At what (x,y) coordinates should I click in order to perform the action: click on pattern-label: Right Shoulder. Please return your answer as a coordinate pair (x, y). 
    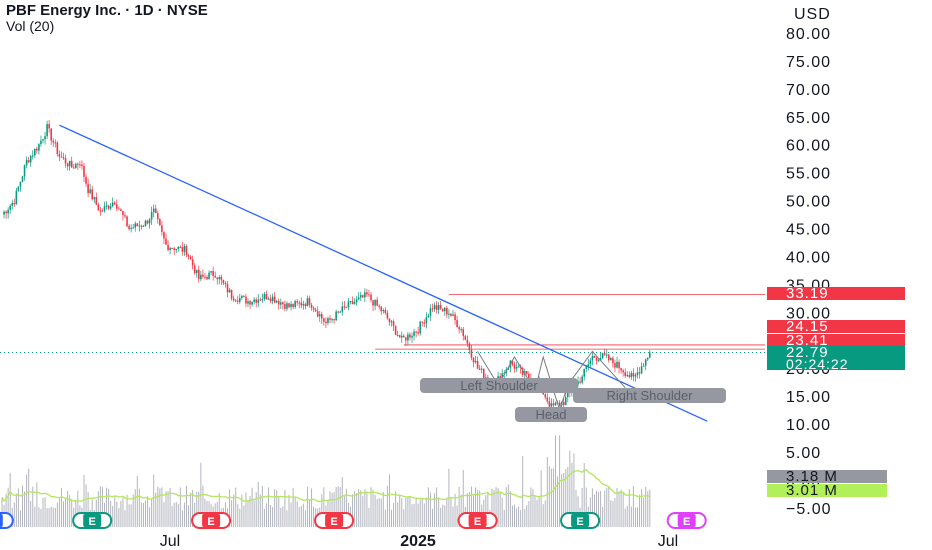
    Looking at the image, I should click on (650, 395).